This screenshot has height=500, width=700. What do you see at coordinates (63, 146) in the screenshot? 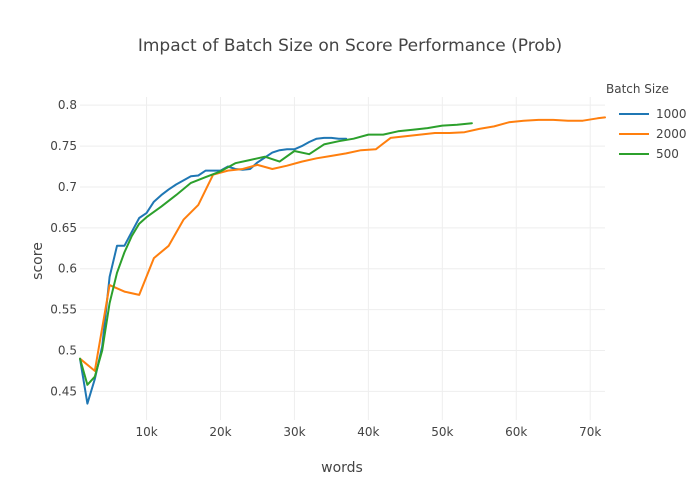
I see `y-tick-label: 0.75` at bounding box center [63, 146].